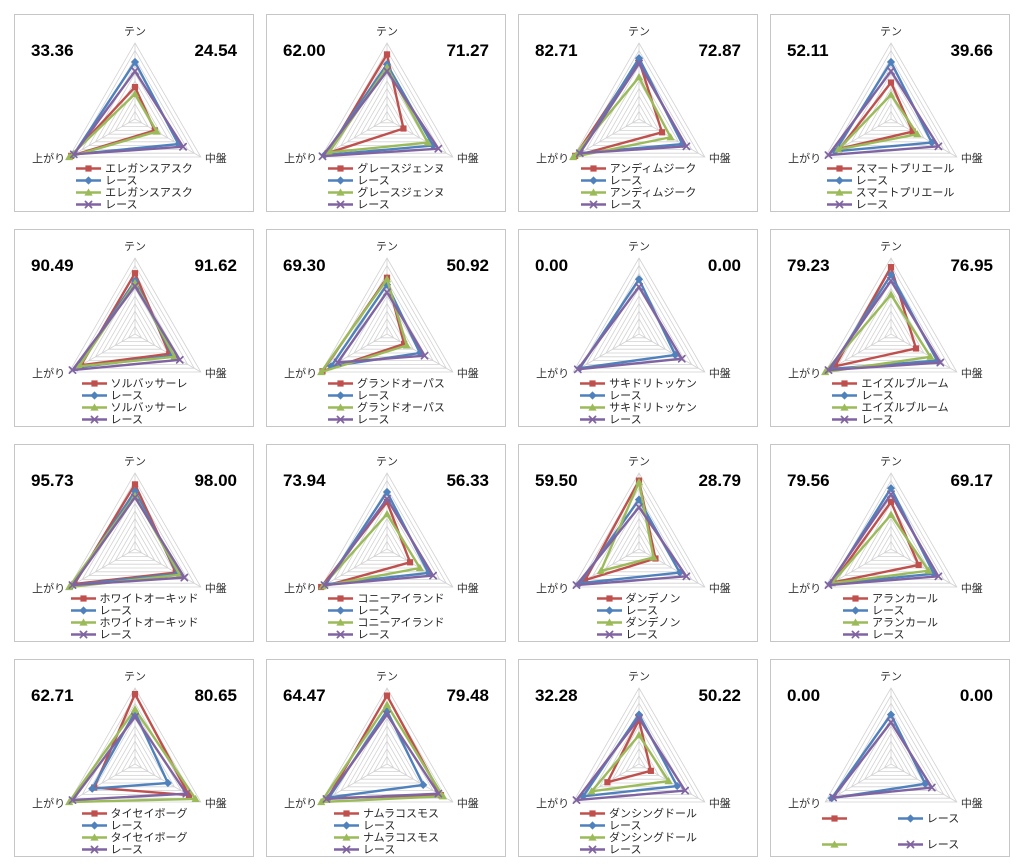  Describe the element at coordinates (386, 758) in the screenshot. I see `radar-chart-panel: 64.47 79.48 テン 中盤 上がり ナムラコスモス レース ナムラコスモス レース` at that location.